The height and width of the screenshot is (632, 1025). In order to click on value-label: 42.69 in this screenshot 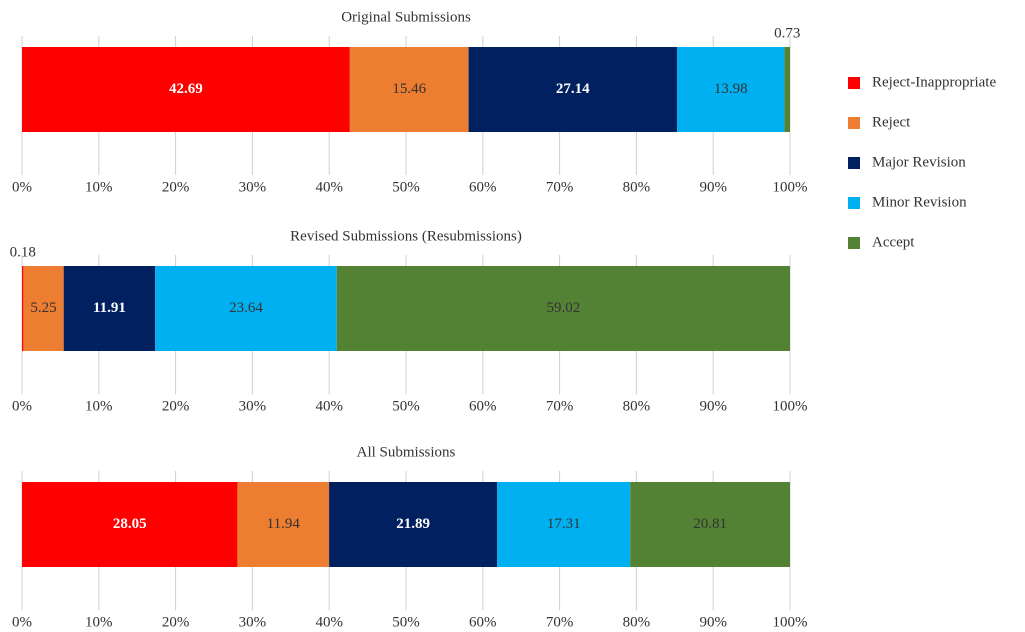, I will do `click(186, 89)`.